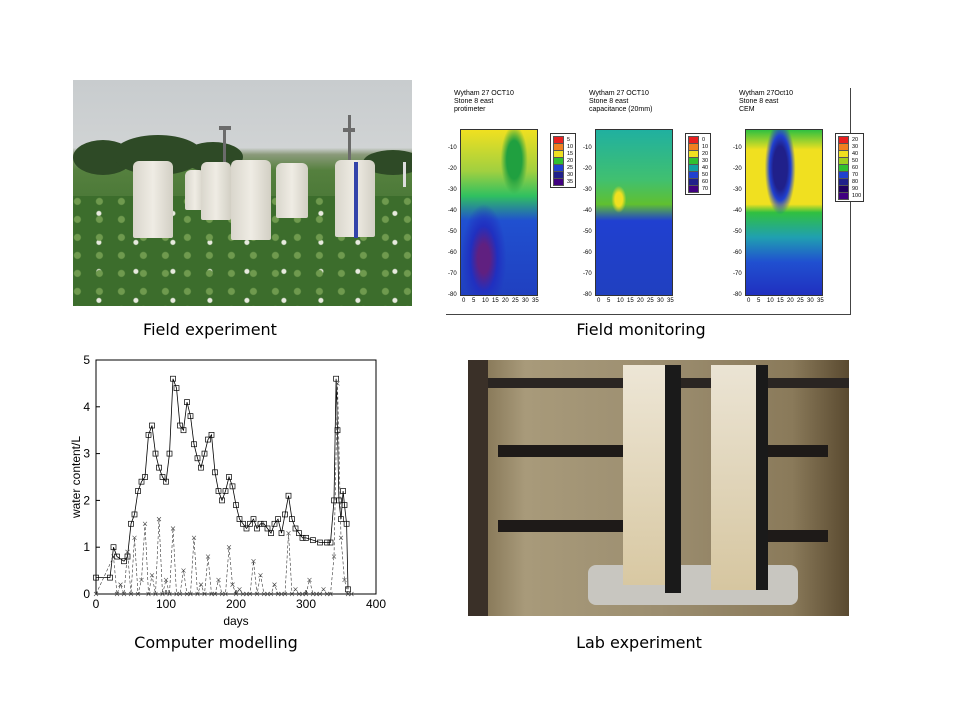 This screenshot has width=960, height=720. I want to click on y-tick-label: -80, so click(452, 295).